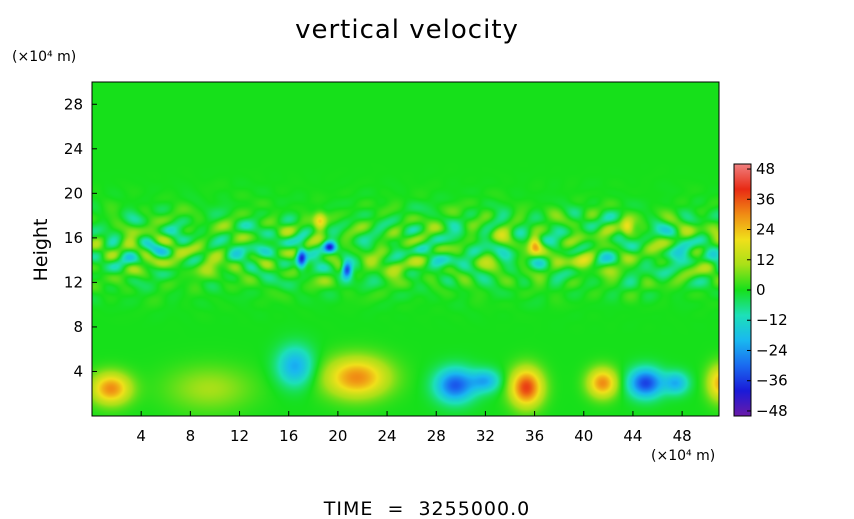 Image resolution: width=854 pixels, height=519 pixels. What do you see at coordinates (191, 436) in the screenshot?
I see `x-tick-label: 8` at bounding box center [191, 436].